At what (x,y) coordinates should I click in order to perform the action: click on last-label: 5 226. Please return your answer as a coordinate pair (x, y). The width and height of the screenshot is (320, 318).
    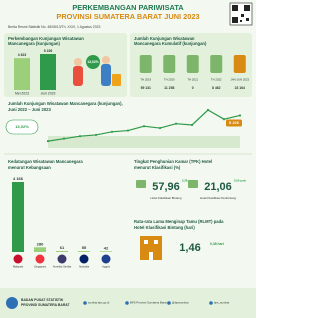
    Looking at the image, I should click on (234, 122).